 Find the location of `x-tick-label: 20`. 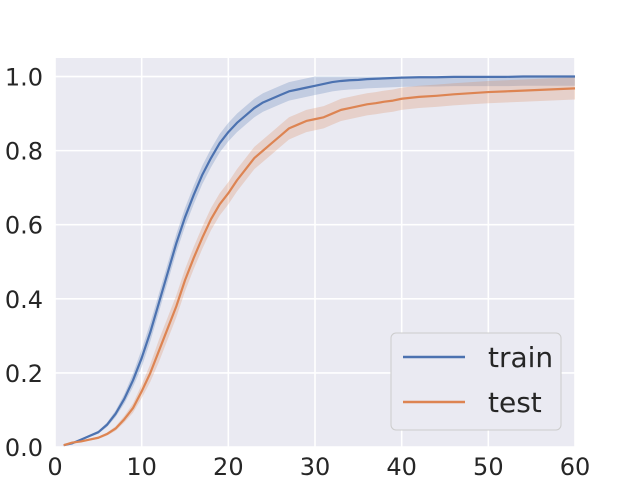

x-tick-label: 20 is located at coordinates (228, 466).